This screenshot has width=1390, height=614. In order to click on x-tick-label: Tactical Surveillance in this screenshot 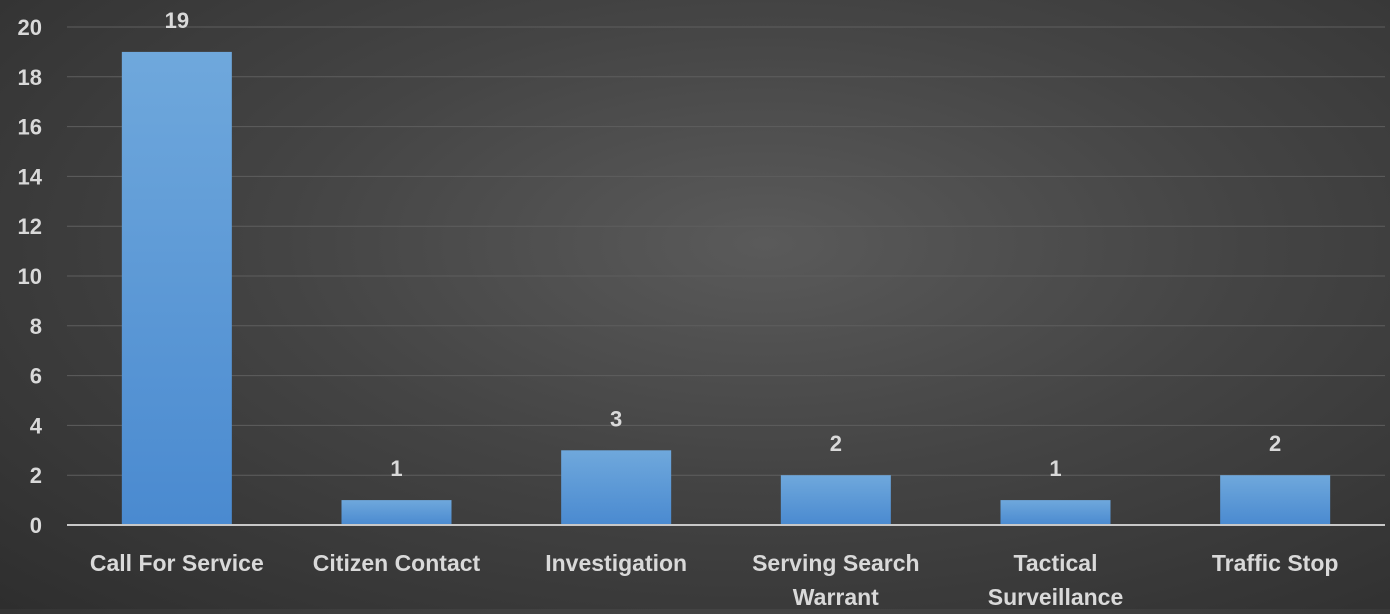, I will do `click(1056, 579)`.